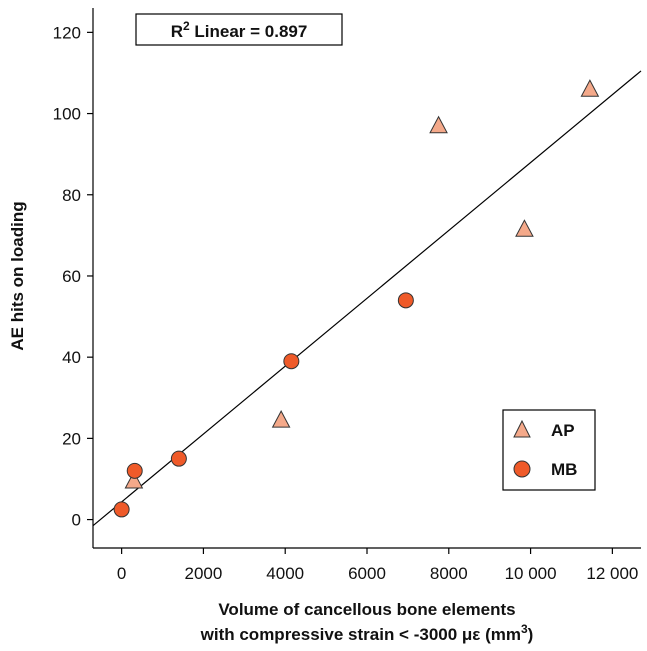 The width and height of the screenshot is (647, 651). What do you see at coordinates (71, 357) in the screenshot?
I see `y-tick-label: 40` at bounding box center [71, 357].